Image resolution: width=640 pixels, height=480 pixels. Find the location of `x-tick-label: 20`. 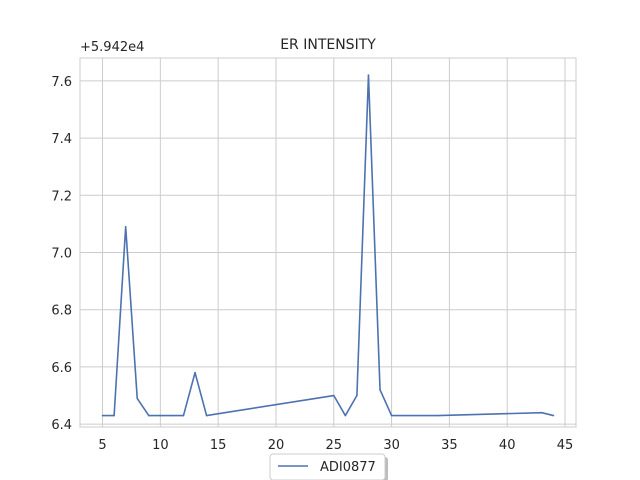

x-tick-label: 20 is located at coordinates (276, 445).